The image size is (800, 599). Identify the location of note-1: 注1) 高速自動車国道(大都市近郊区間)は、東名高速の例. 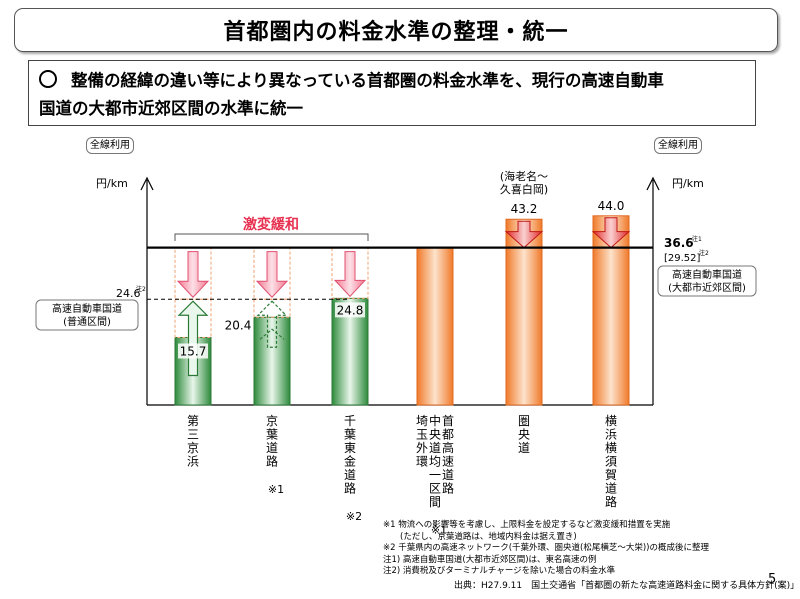
(490, 559).